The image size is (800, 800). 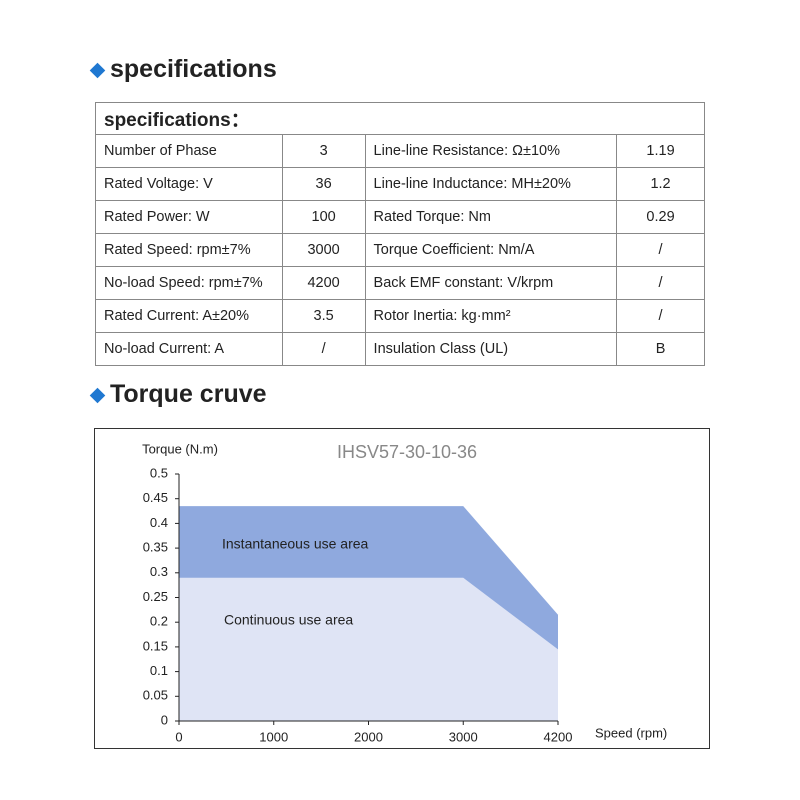 What do you see at coordinates (558, 736) in the screenshot?
I see `x-tick-label: 4200` at bounding box center [558, 736].